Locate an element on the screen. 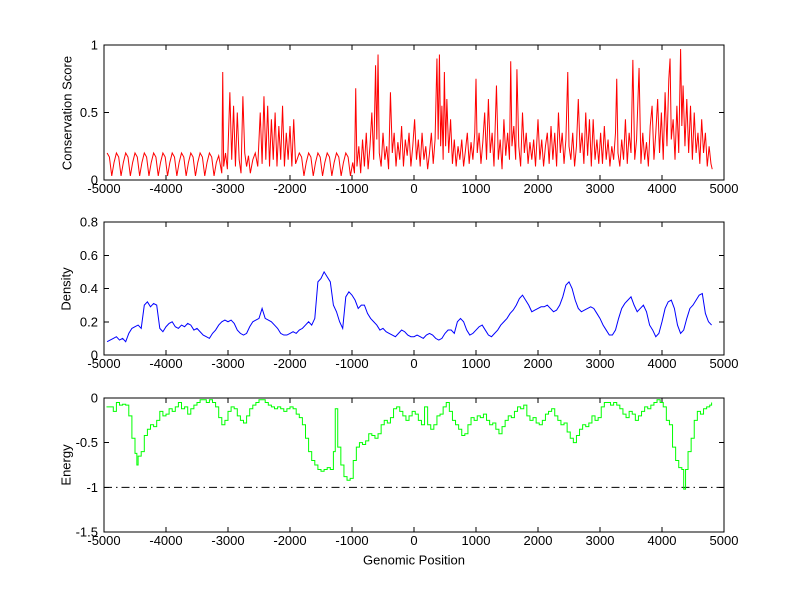 The height and width of the screenshot is (599, 800). y-tick-label: 1 is located at coordinates (94, 45).